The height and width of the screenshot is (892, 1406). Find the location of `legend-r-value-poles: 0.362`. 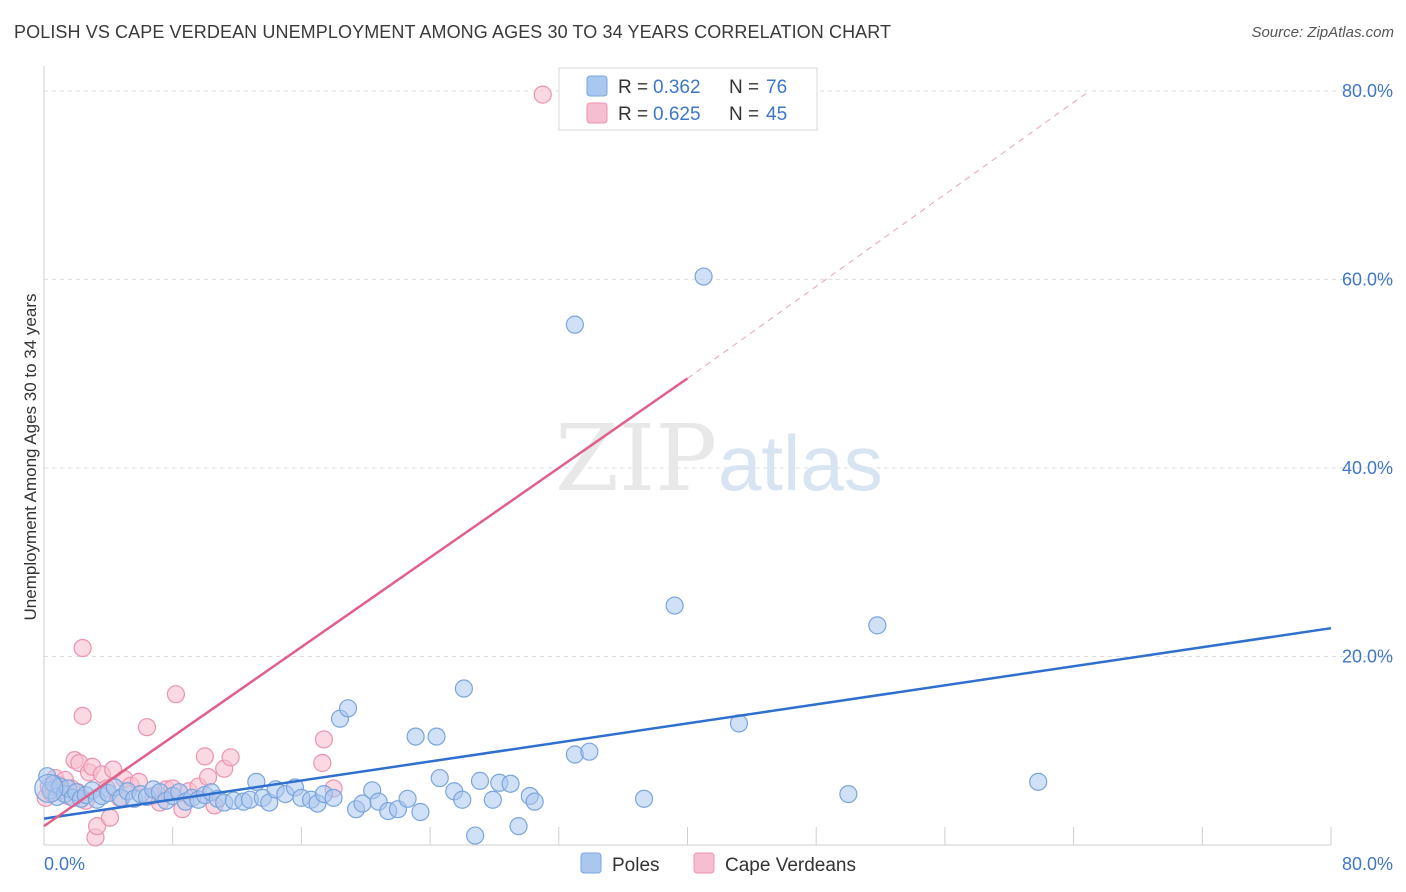

legend-r-value-poles: 0.362 is located at coordinates (677, 87).